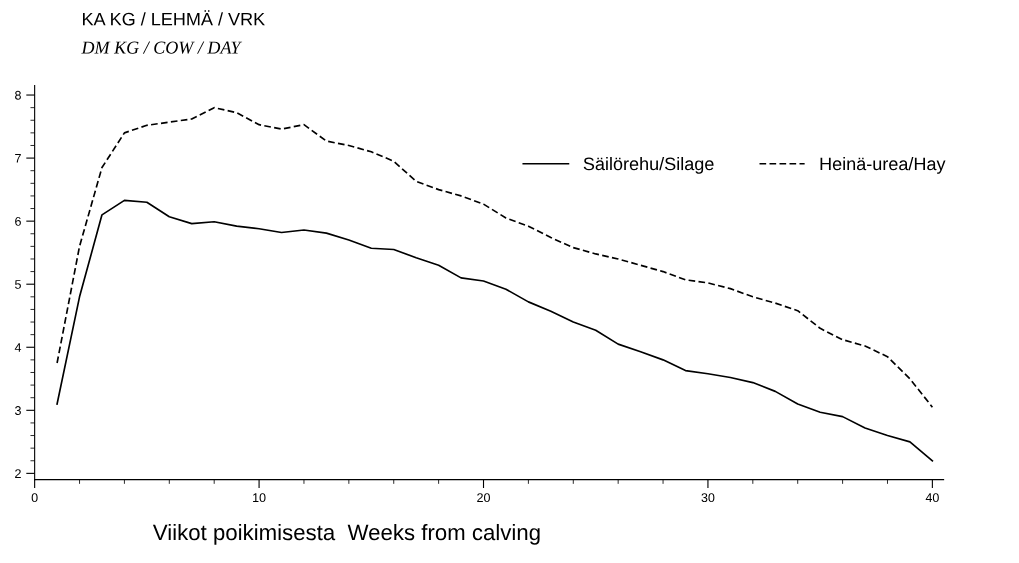  What do you see at coordinates (346, 534) in the screenshot?
I see `x-axis-title: Viikot poikimisesta Weeks from calving` at bounding box center [346, 534].